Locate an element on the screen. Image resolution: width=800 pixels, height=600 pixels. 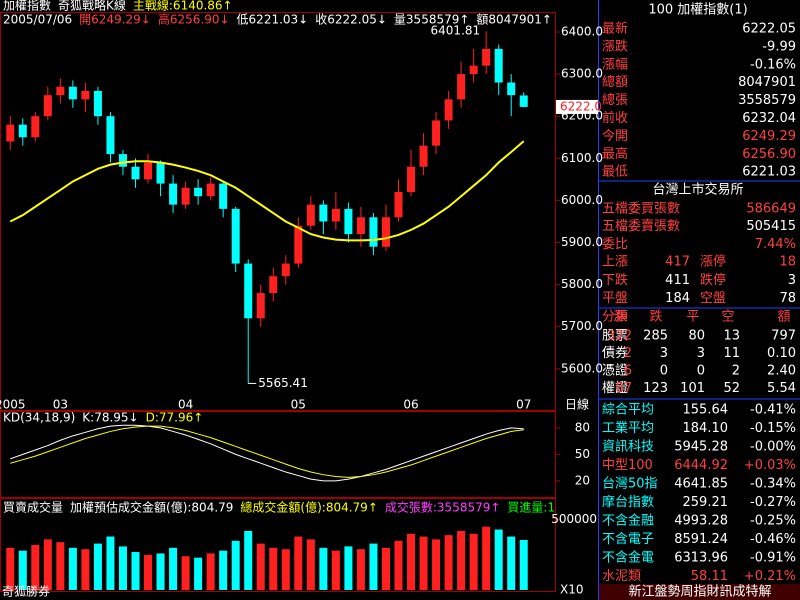
table-cell: 3 is located at coordinates (664, 353).